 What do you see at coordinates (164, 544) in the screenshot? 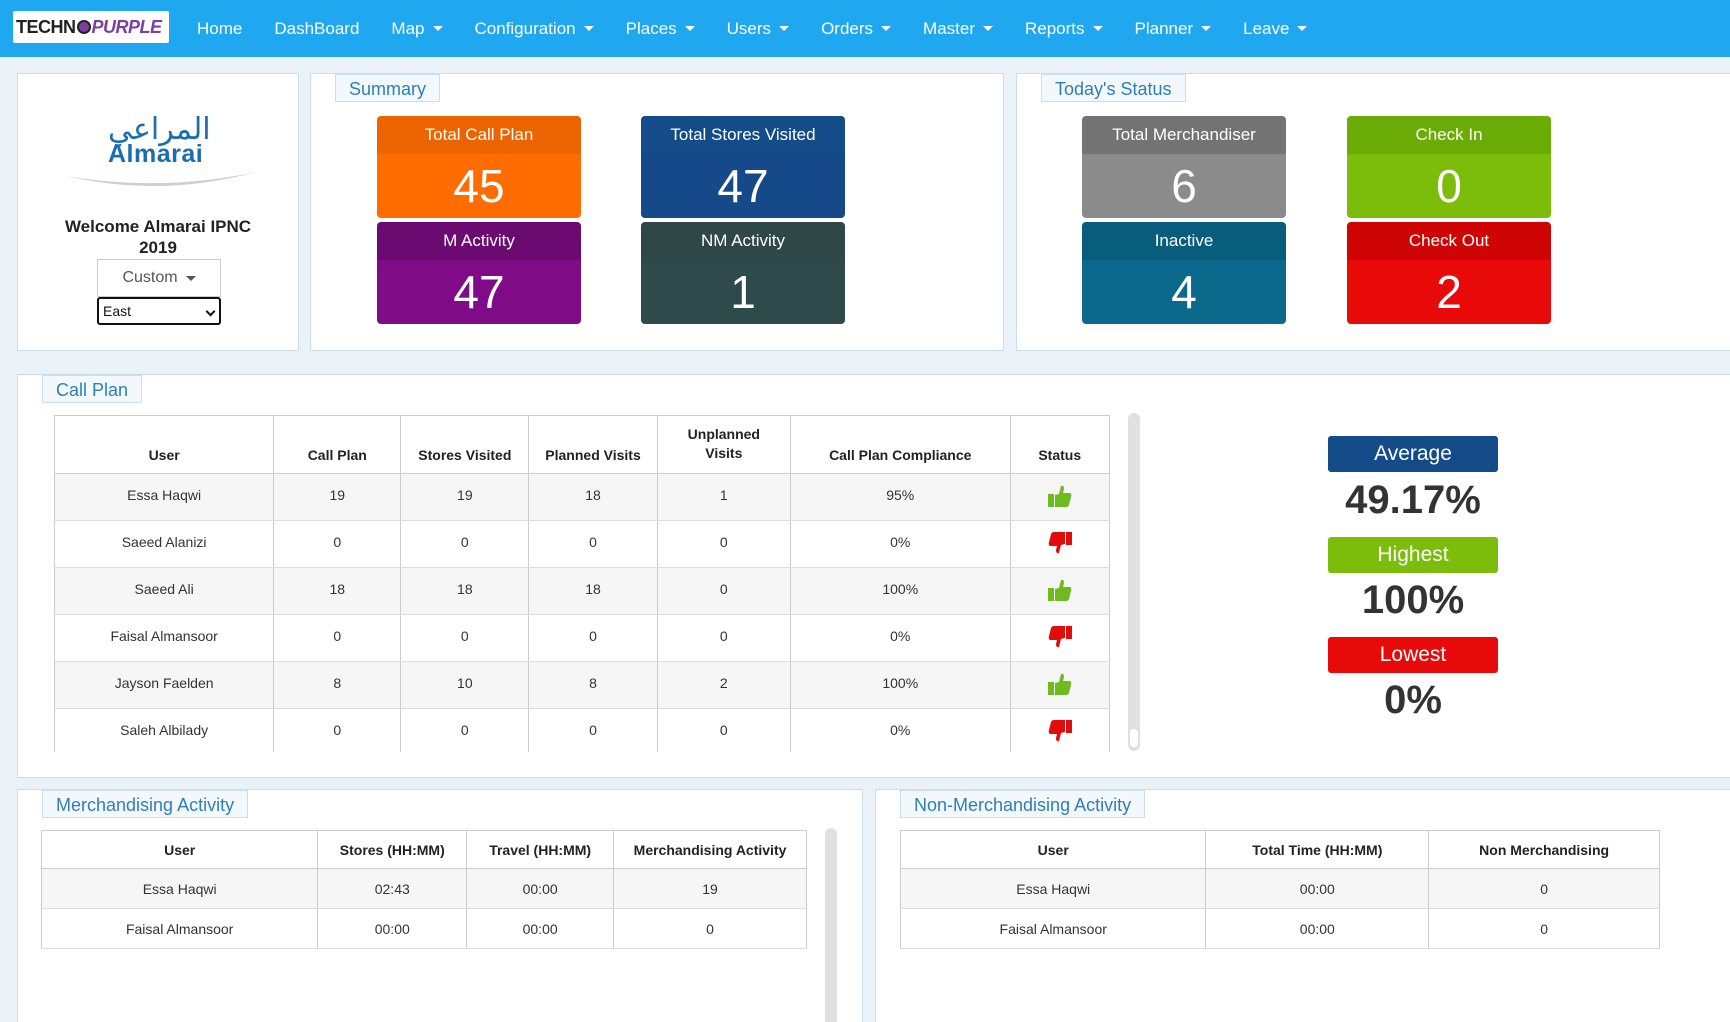
I see `cell-user: Saeed Alanizi` at bounding box center [164, 544].